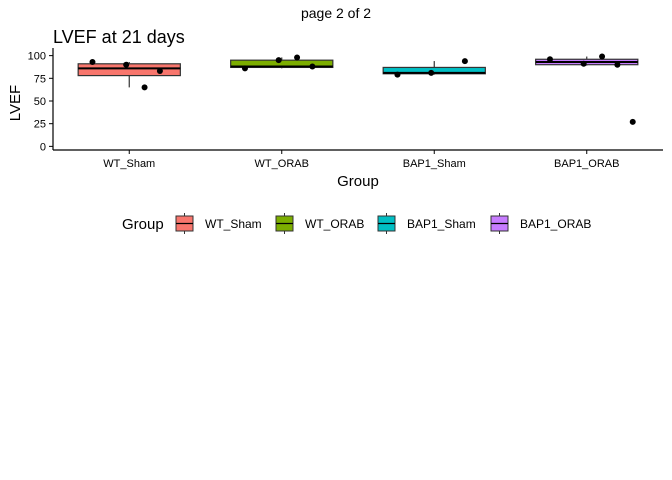 The image size is (672, 480). What do you see at coordinates (40, 102) in the screenshot?
I see `y-tick-label: 50` at bounding box center [40, 102].